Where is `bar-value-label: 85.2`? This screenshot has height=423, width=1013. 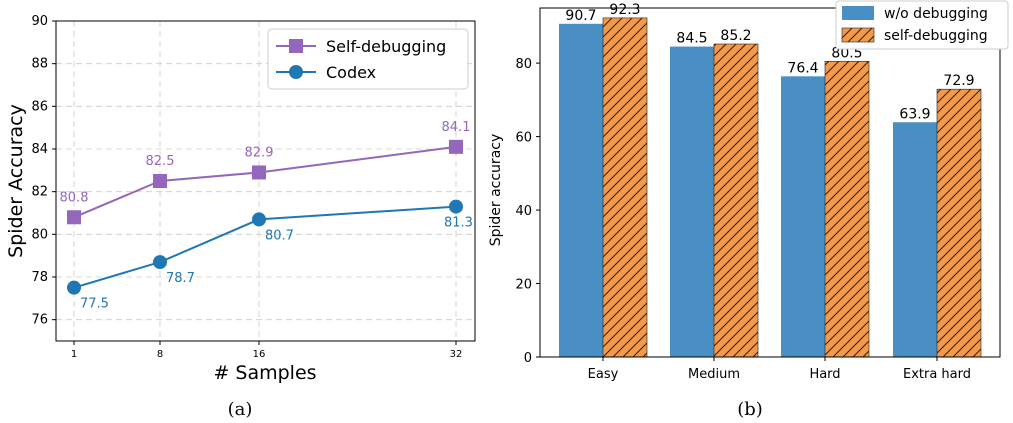
bar-value-label: 85.2 is located at coordinates (735, 36).